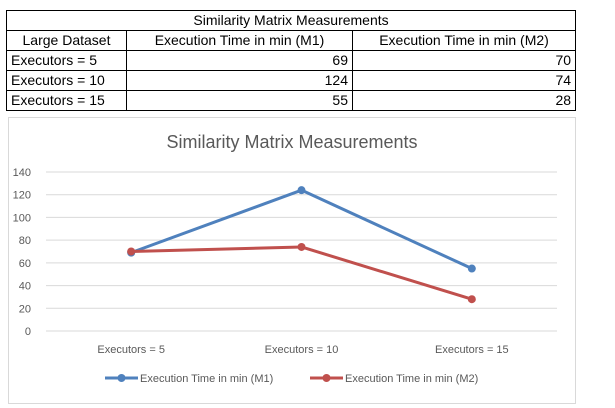 The height and width of the screenshot is (408, 615). I want to click on column-header-m2: Execution Time in min (M2), so click(464, 40).